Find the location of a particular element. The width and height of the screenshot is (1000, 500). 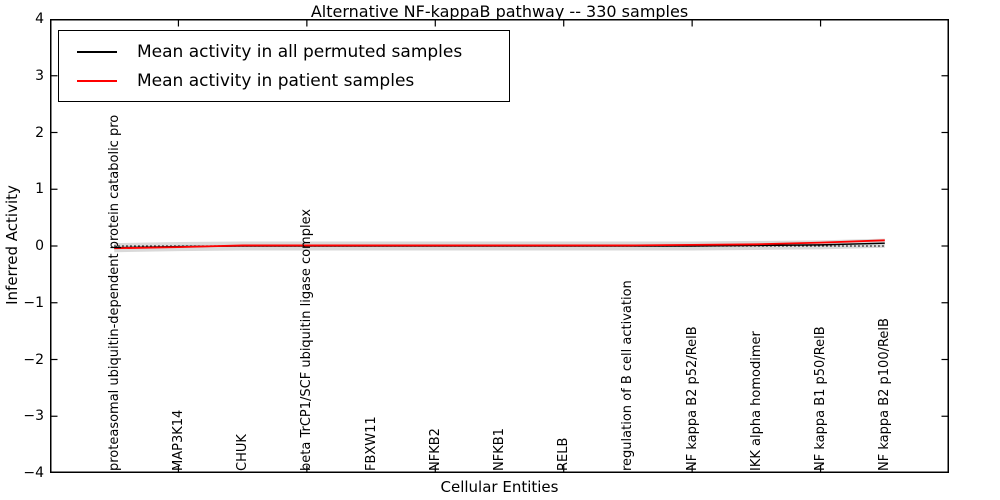

series-line-patient is located at coordinates (499, 244).